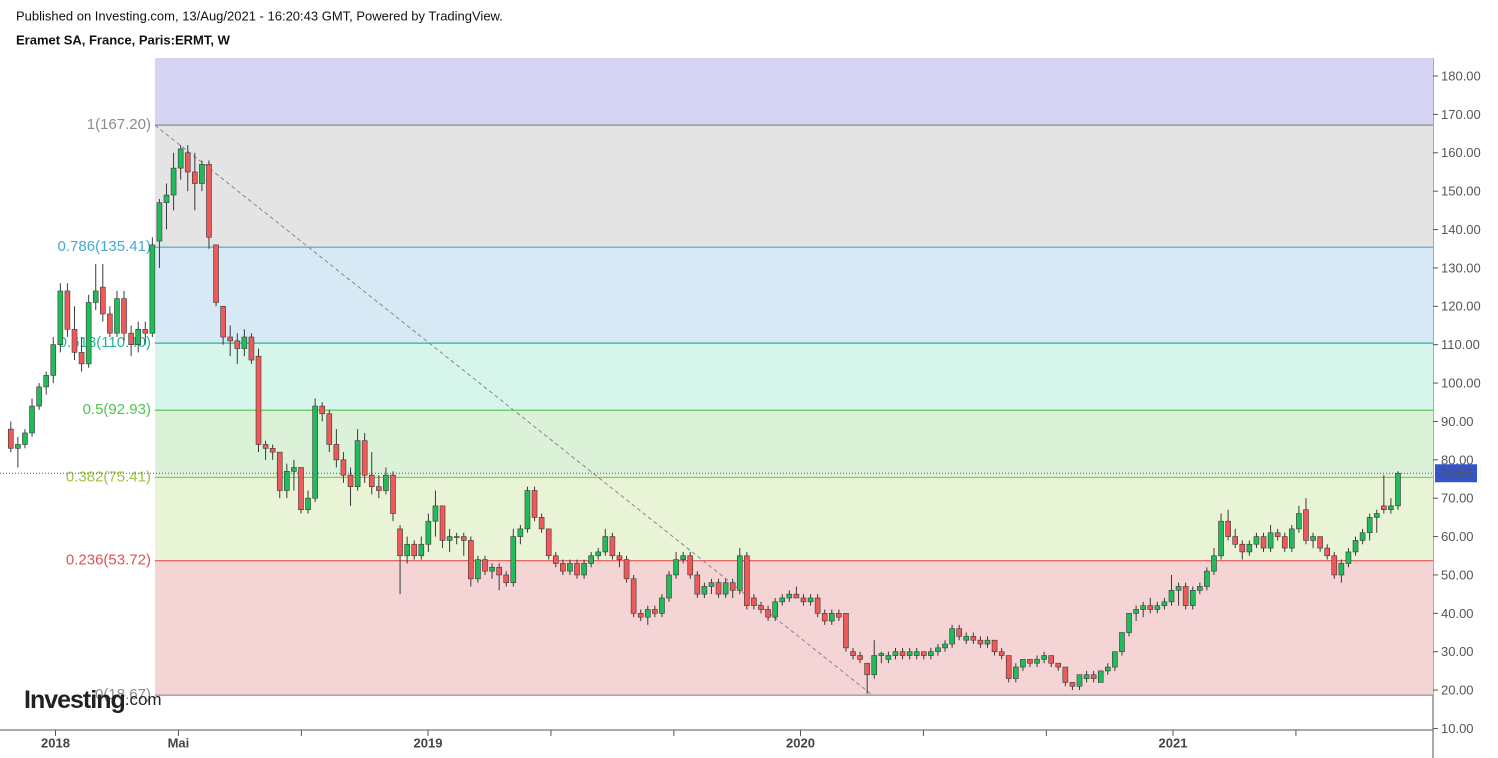  Describe the element at coordinates (1461, 75) in the screenshot. I see `y-tick-label: 180.00` at that location.